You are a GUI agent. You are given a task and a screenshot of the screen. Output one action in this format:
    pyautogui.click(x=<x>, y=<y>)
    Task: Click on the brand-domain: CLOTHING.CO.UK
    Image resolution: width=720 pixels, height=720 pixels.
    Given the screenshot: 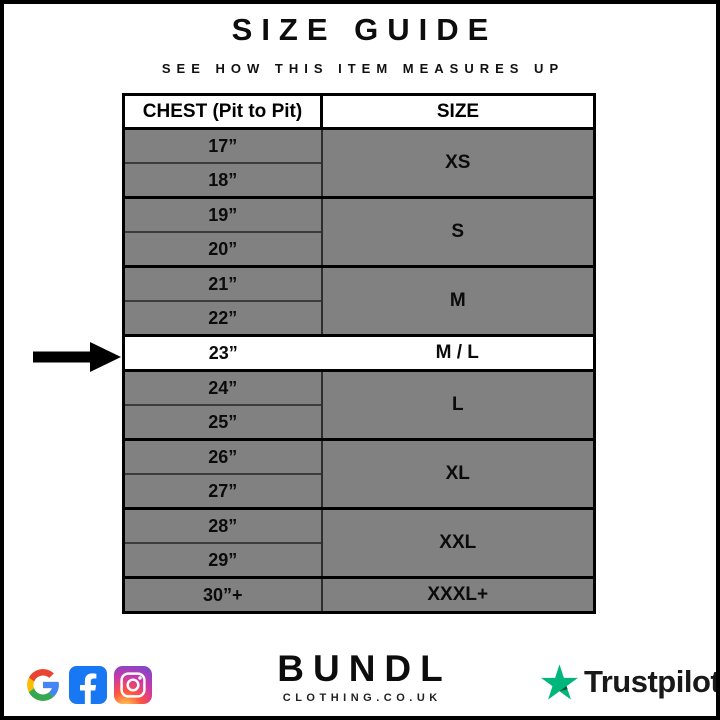 What is the action you would take?
    pyautogui.click(x=362, y=698)
    